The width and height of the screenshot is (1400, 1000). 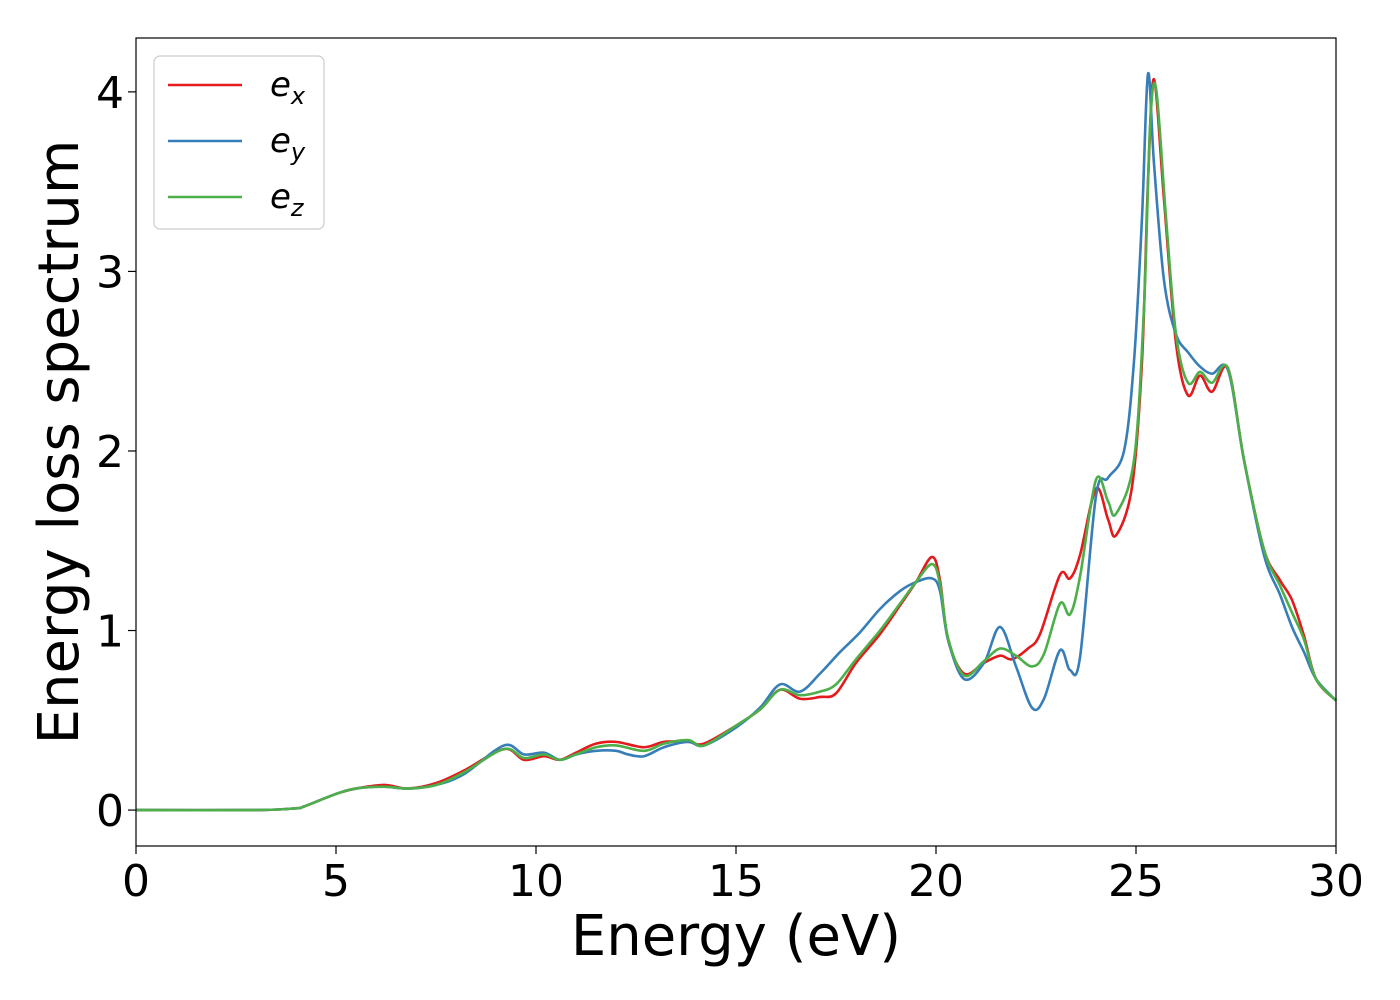 I want to click on x-tick-label: 15, so click(x=736, y=881).